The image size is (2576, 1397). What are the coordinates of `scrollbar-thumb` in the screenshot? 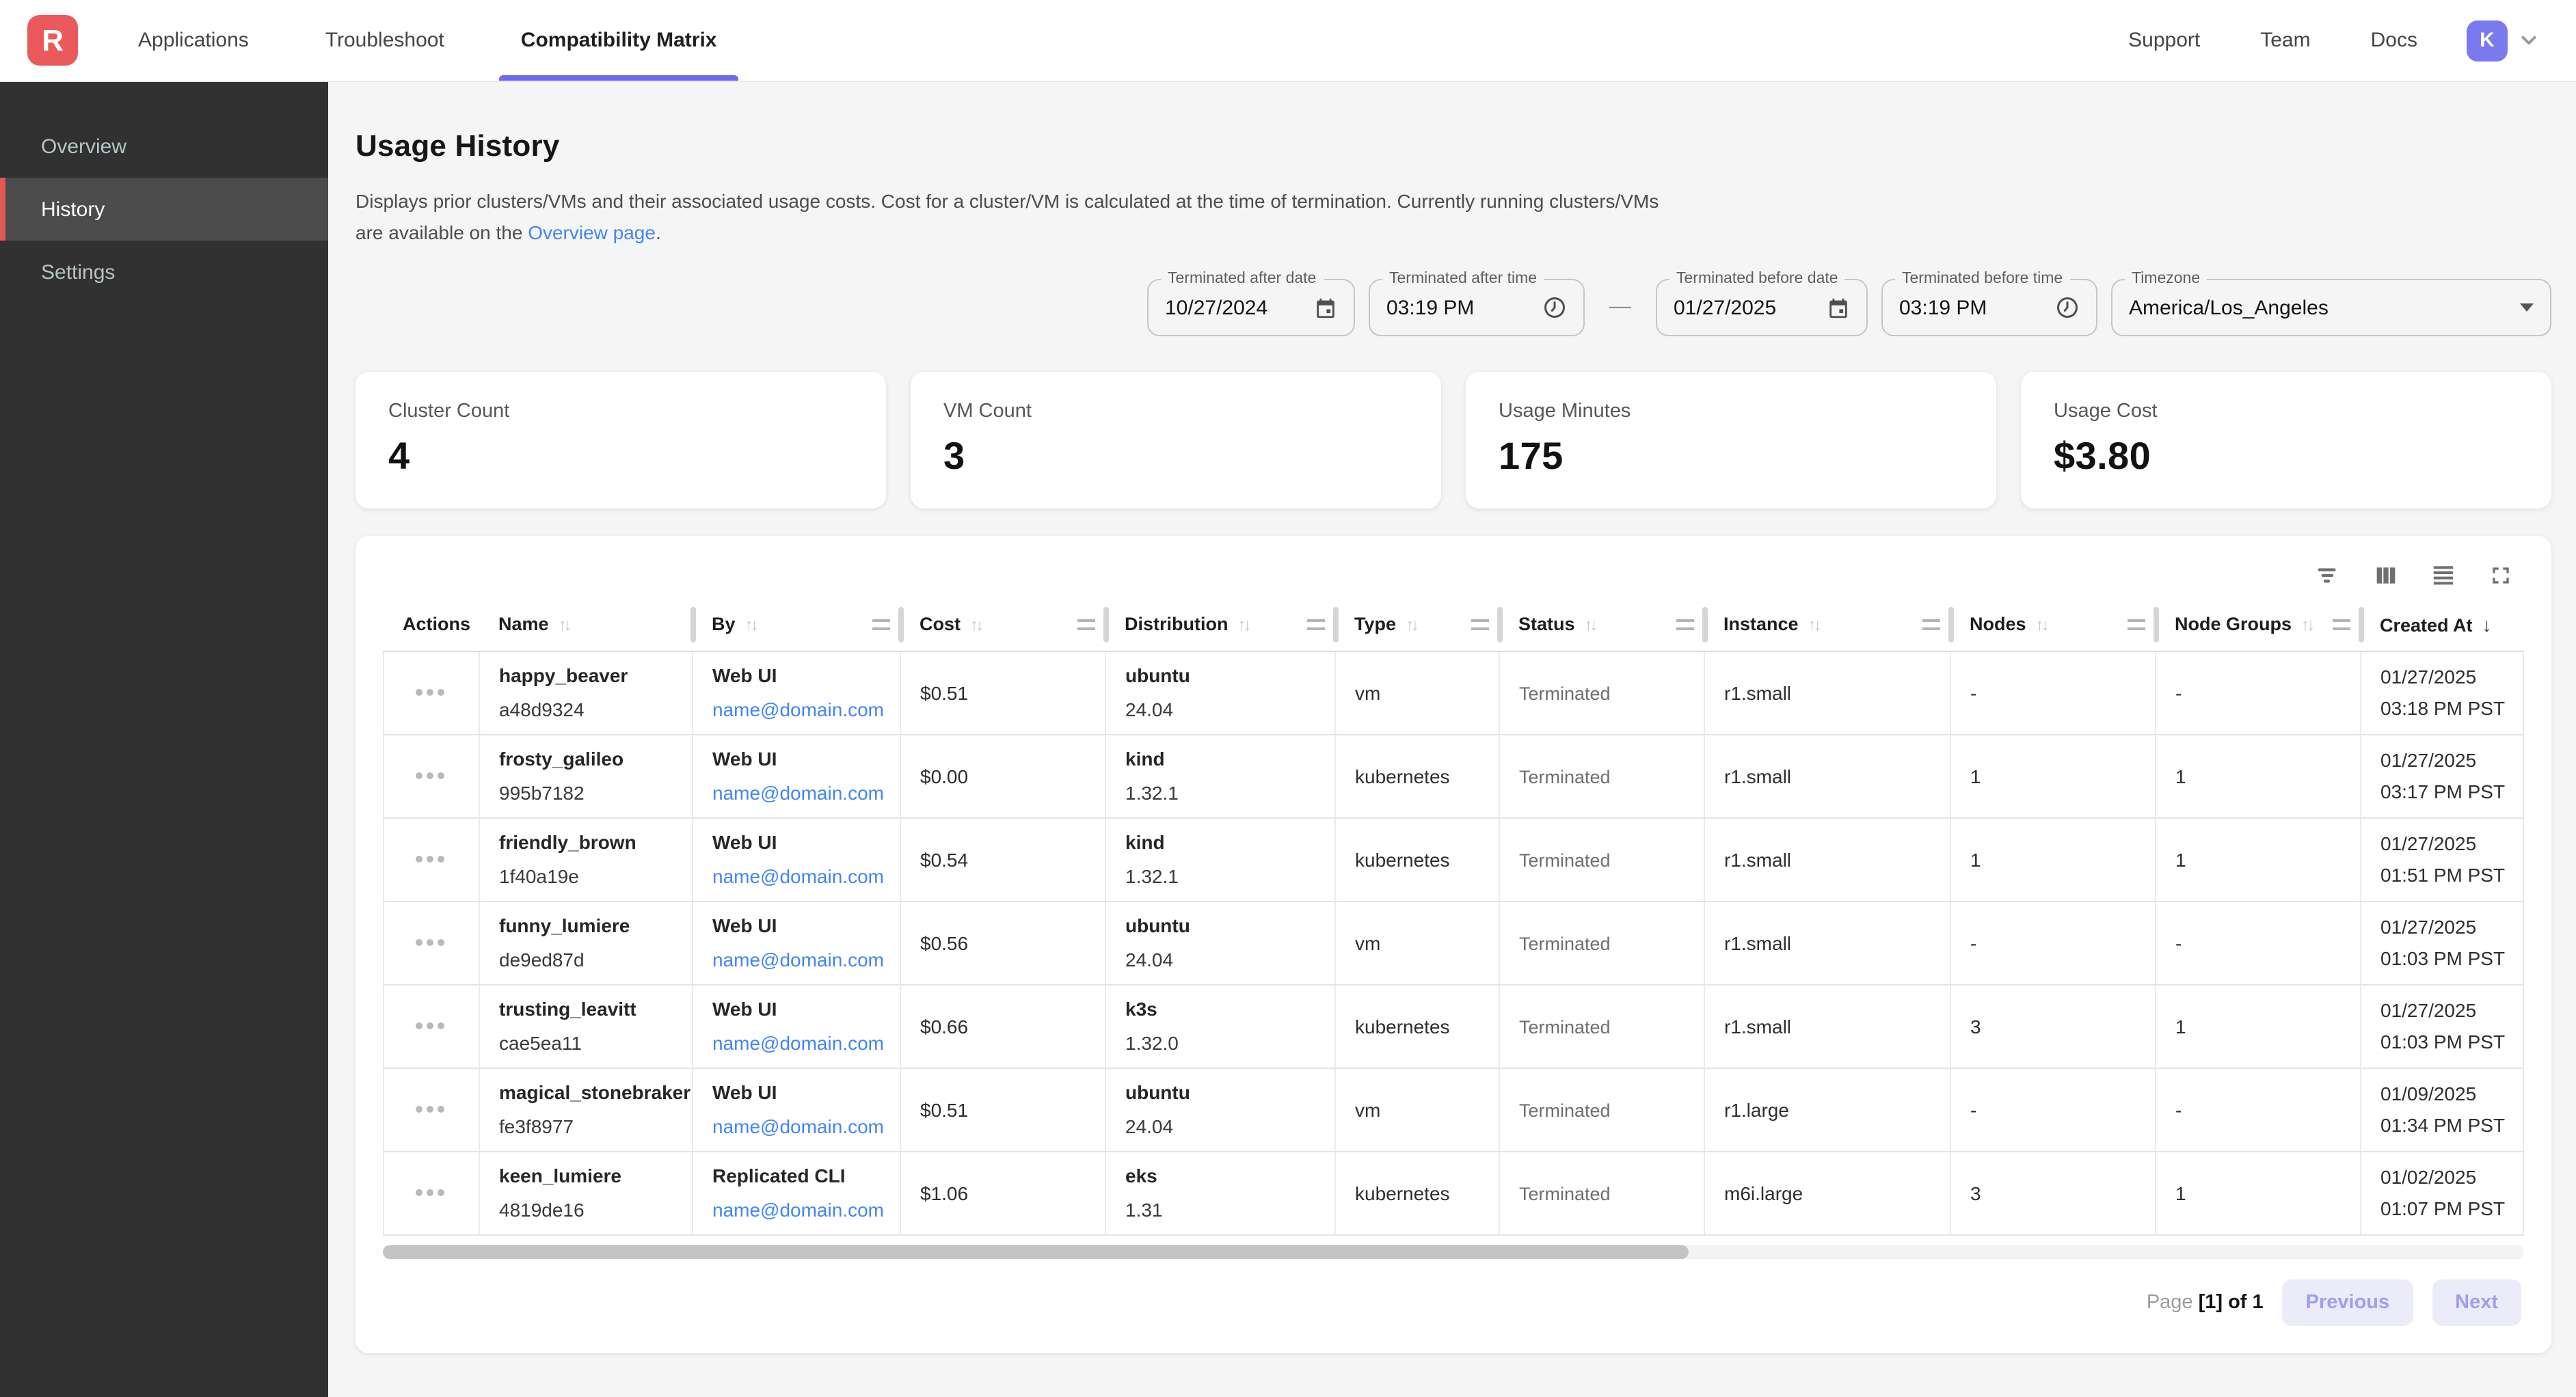 It's located at (1036, 1251).